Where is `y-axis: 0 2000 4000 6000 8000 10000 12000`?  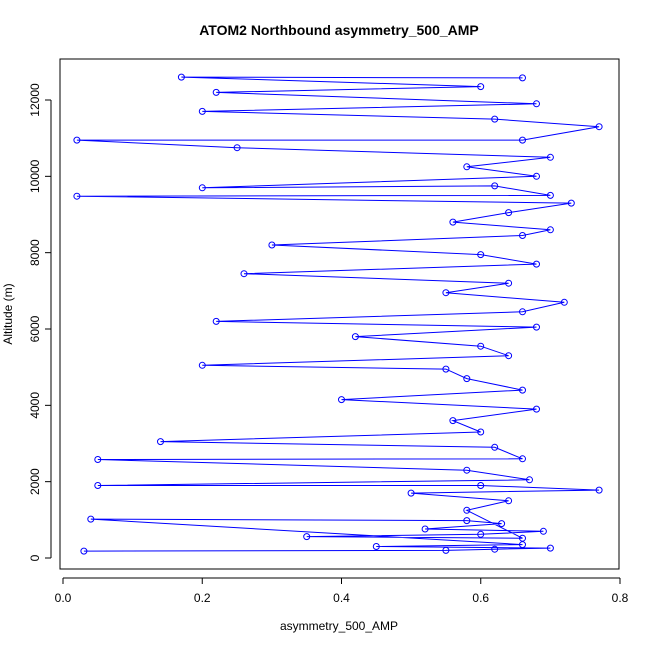 y-axis: 0 2000 4000 6000 8000 10000 12000 is located at coordinates (40, 322).